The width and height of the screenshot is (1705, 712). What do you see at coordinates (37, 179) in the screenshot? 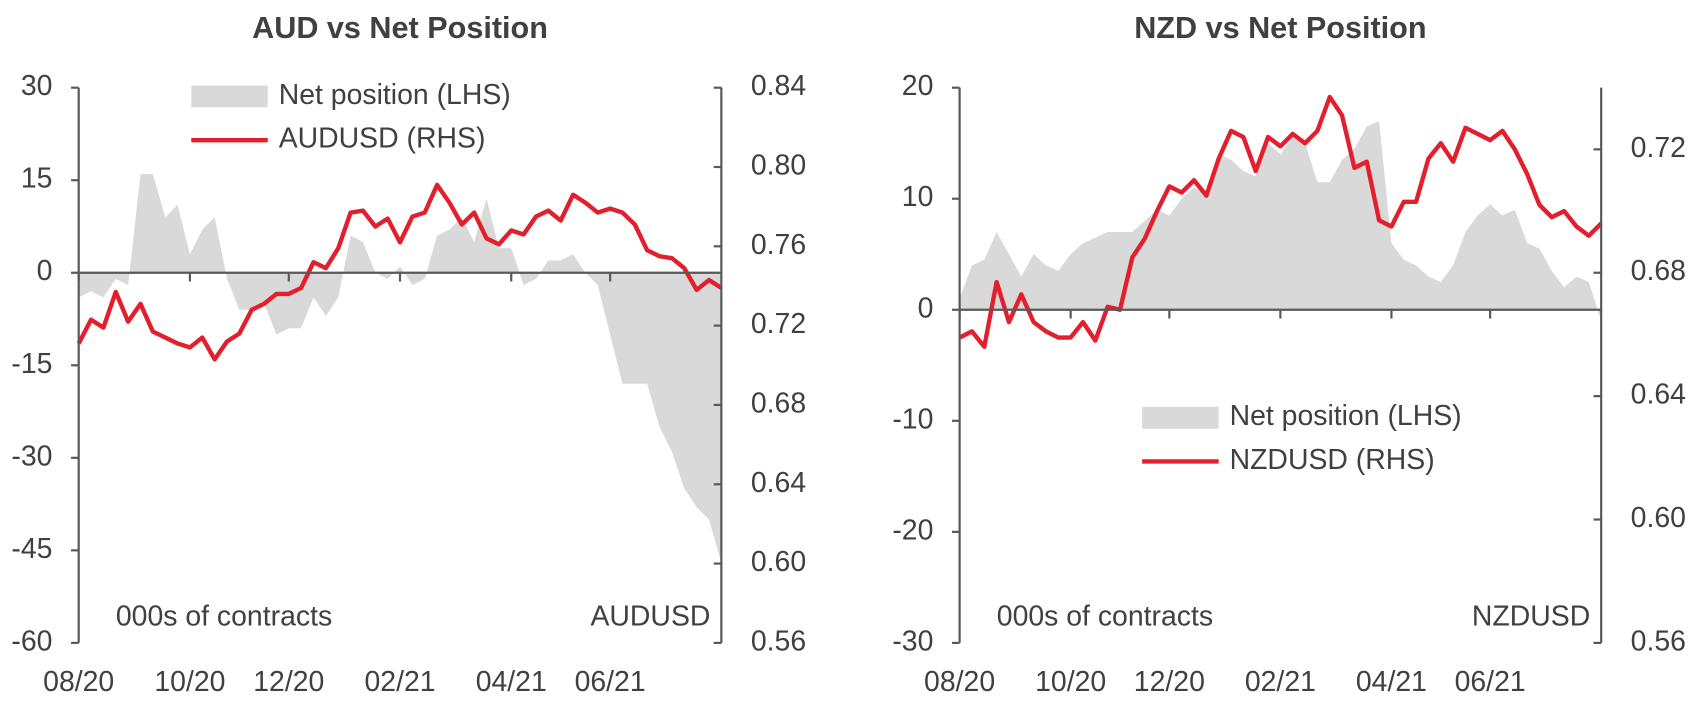
I see `y-tick-label: 15` at bounding box center [37, 179].